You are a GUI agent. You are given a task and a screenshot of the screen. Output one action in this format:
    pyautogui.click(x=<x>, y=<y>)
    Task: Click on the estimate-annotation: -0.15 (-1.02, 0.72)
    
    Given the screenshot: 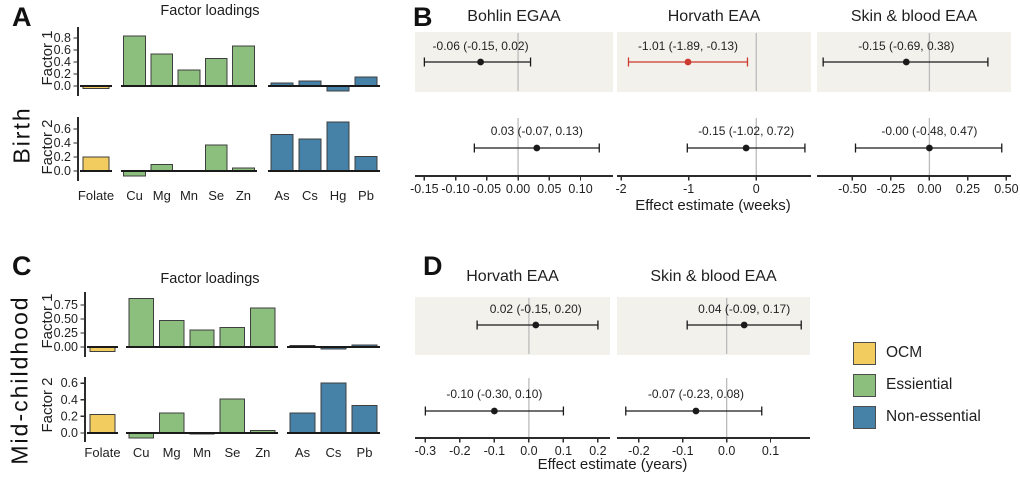 What is the action you would take?
    pyautogui.click(x=746, y=131)
    